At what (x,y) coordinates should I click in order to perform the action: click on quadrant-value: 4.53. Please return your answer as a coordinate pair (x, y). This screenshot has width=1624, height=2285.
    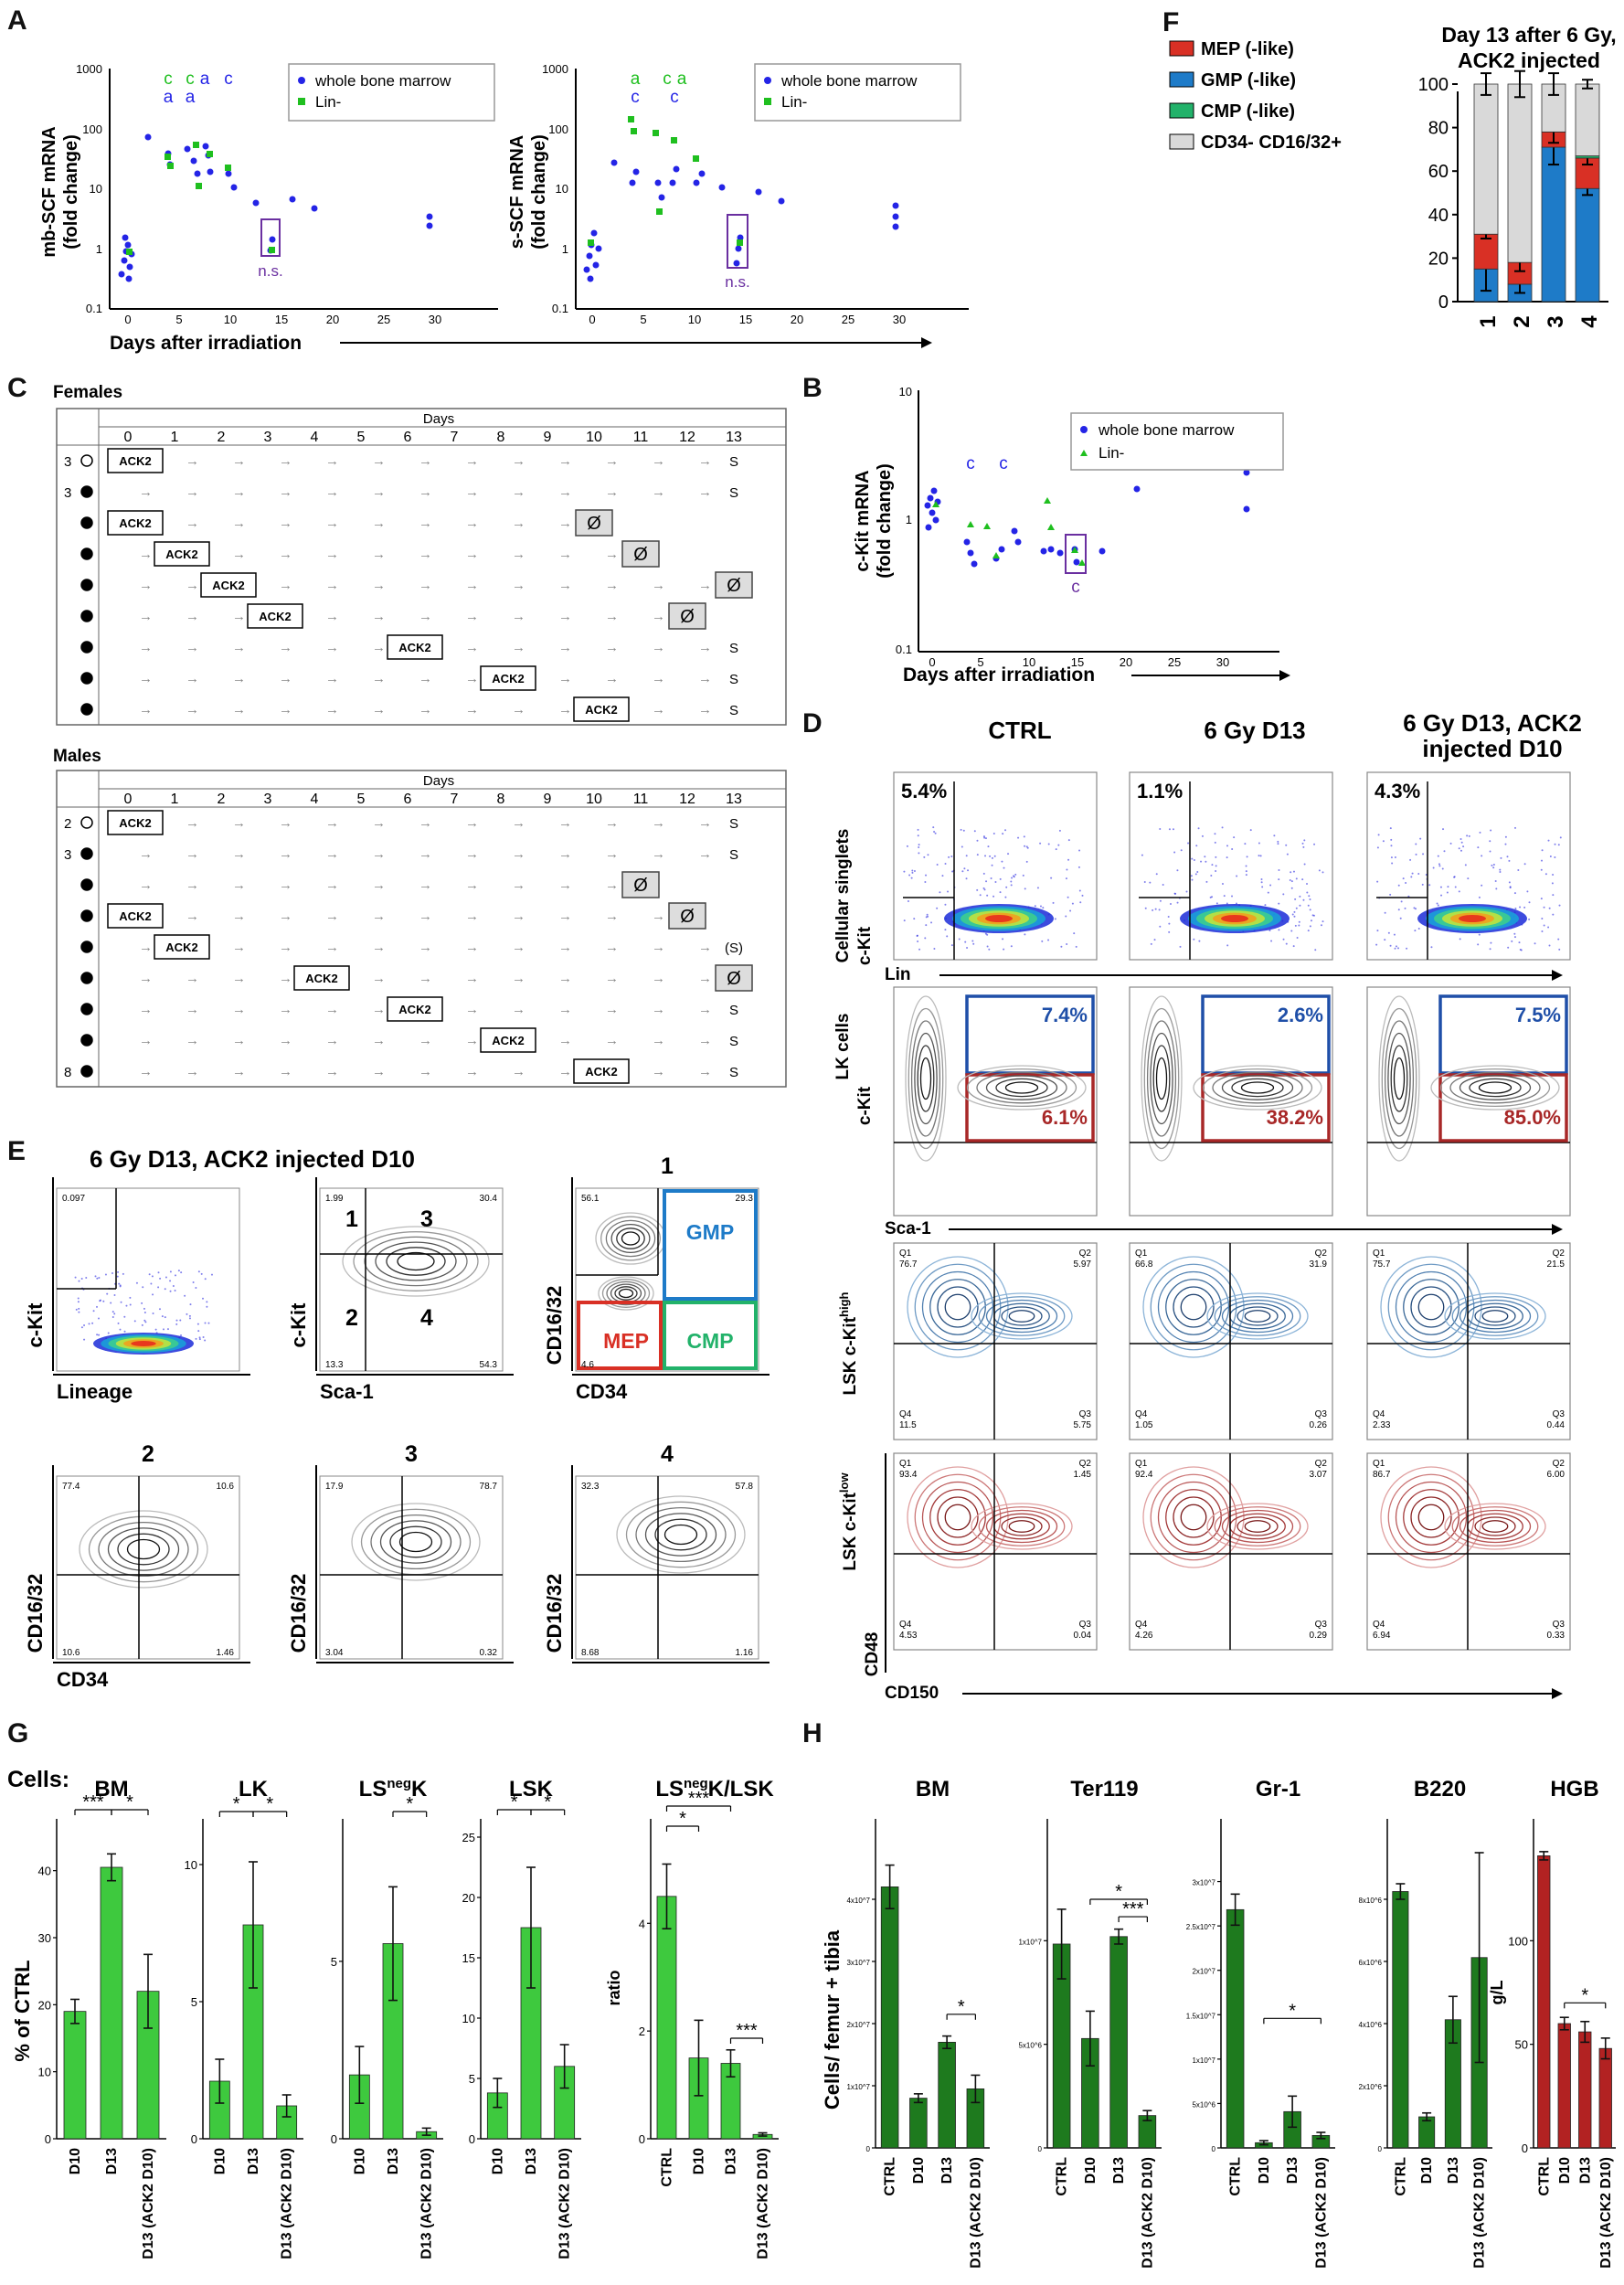
    Looking at the image, I should click on (908, 1636).